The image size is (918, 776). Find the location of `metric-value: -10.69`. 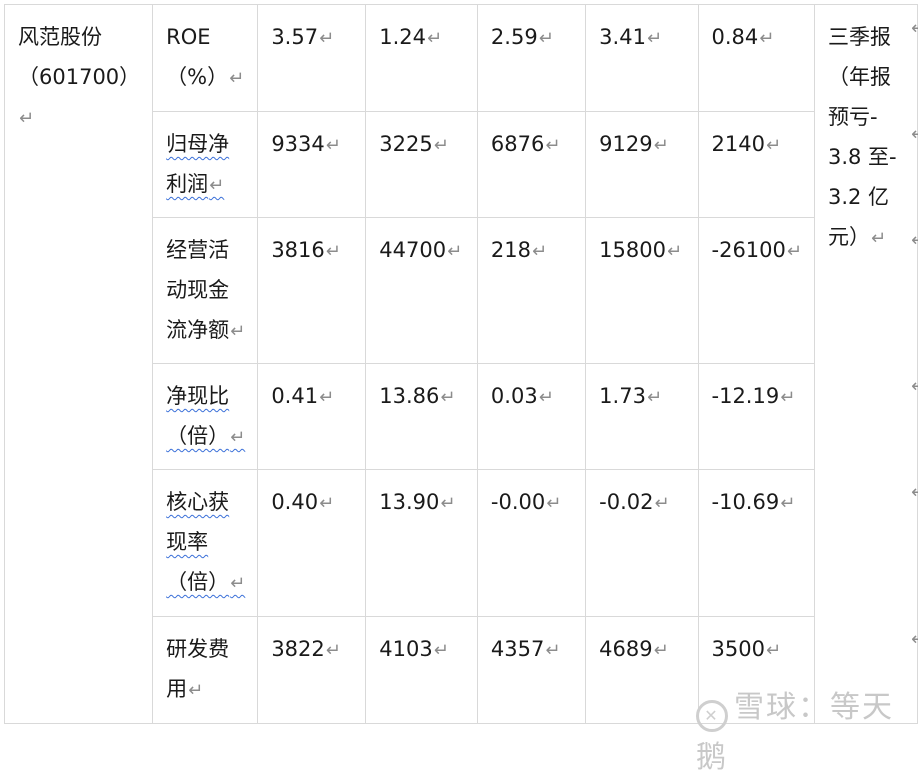

metric-value: -10.69 is located at coordinates (754, 502).